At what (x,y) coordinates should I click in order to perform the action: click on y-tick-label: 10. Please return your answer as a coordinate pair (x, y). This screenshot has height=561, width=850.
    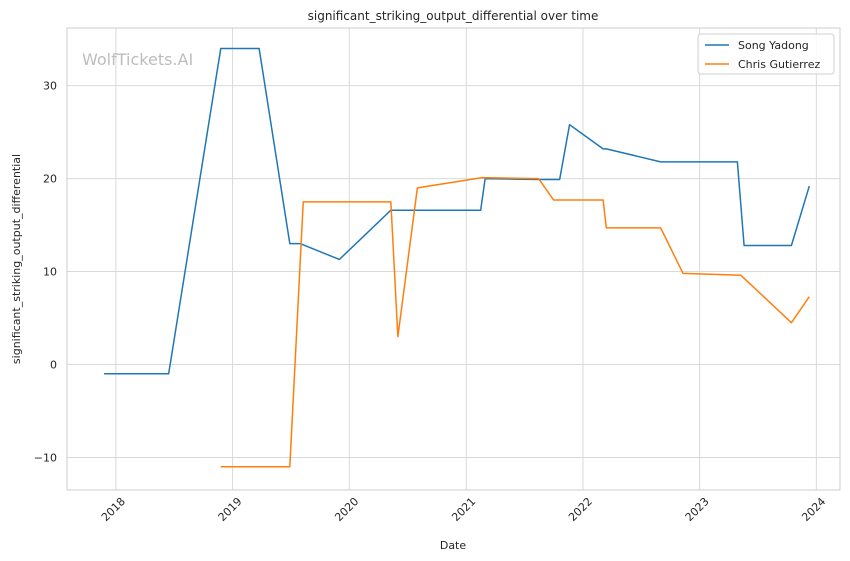
    Looking at the image, I should click on (50, 272).